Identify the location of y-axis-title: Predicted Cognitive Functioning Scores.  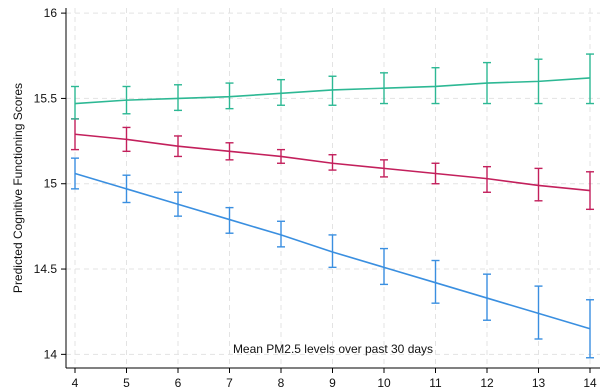
(18, 188).